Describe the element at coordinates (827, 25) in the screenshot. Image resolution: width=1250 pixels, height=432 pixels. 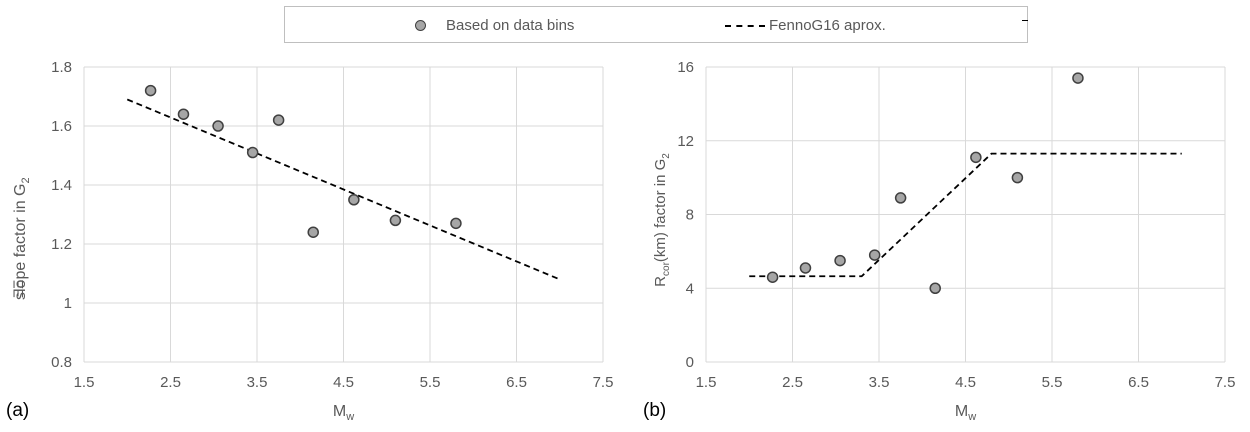
I see `legend-label-fennog16: FennoG16 aprox.` at that location.